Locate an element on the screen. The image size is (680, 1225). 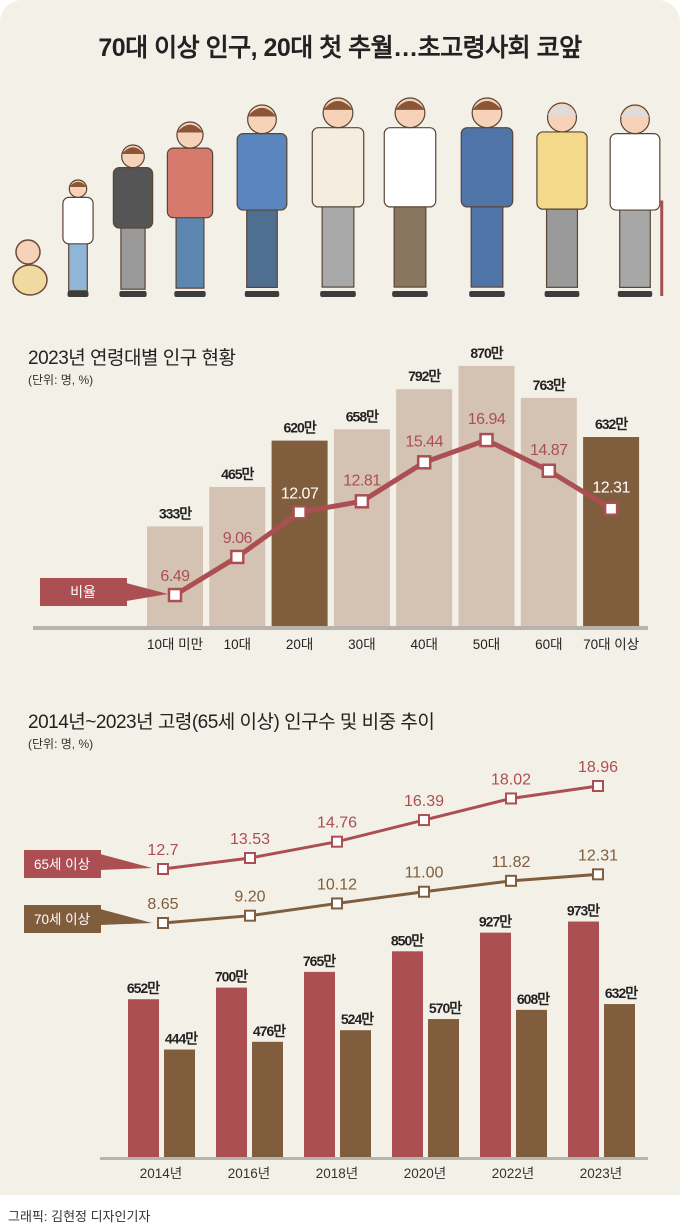
chart2-unit: (단위: 명, %) is located at coordinates (61, 744).